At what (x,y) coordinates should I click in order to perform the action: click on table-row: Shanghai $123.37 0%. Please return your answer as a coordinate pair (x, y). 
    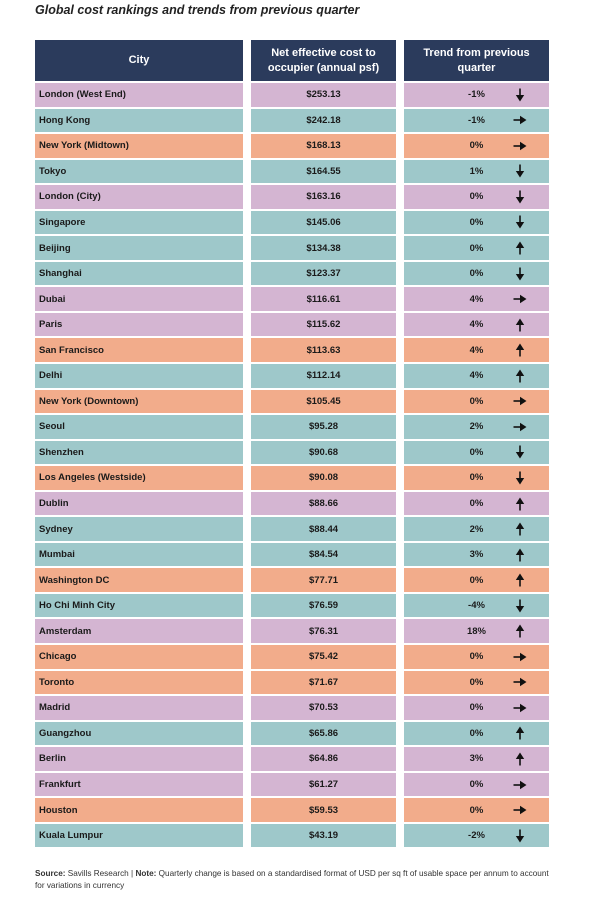
    Looking at the image, I should click on (297, 273).